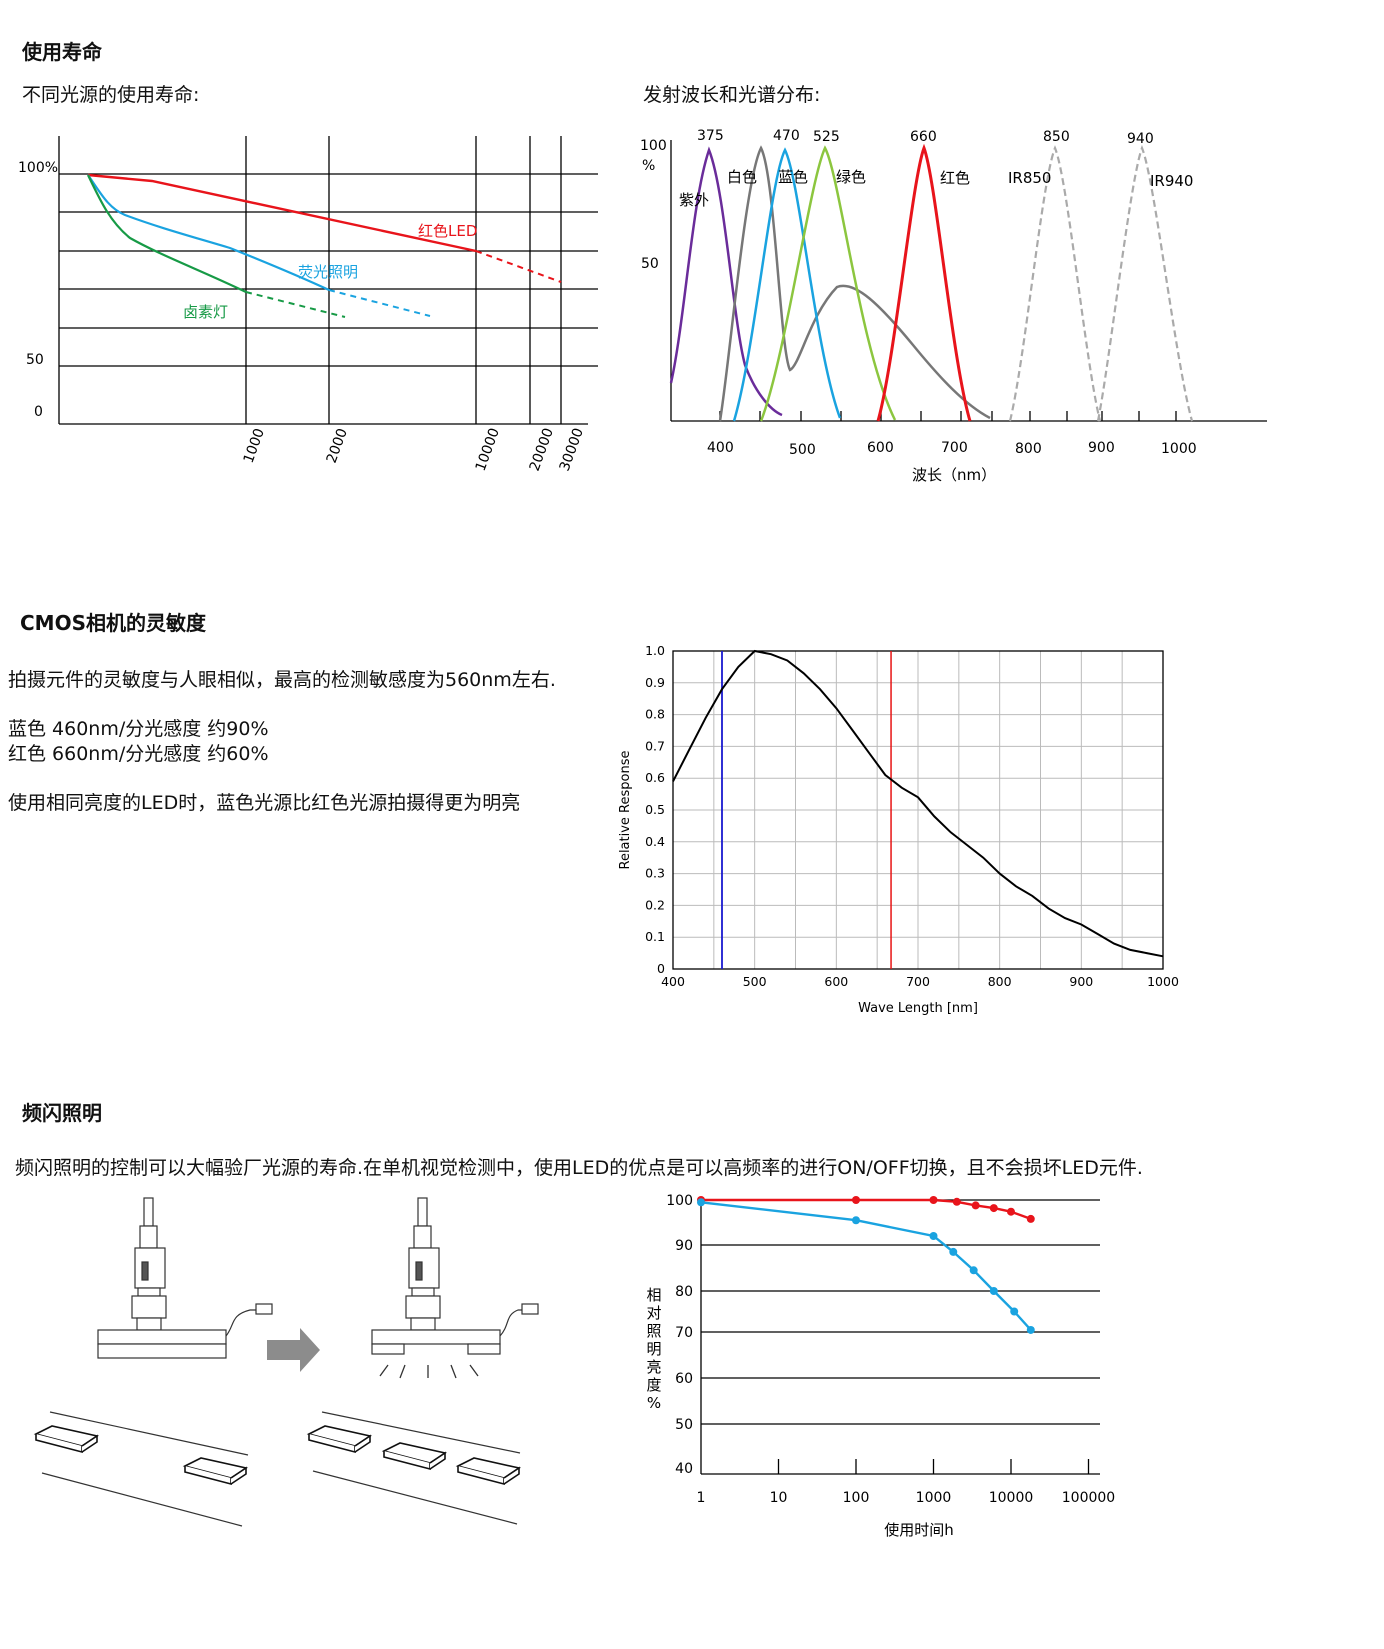  What do you see at coordinates (655, 904) in the screenshot?
I see `cmos-ytick: 0.2` at bounding box center [655, 904].